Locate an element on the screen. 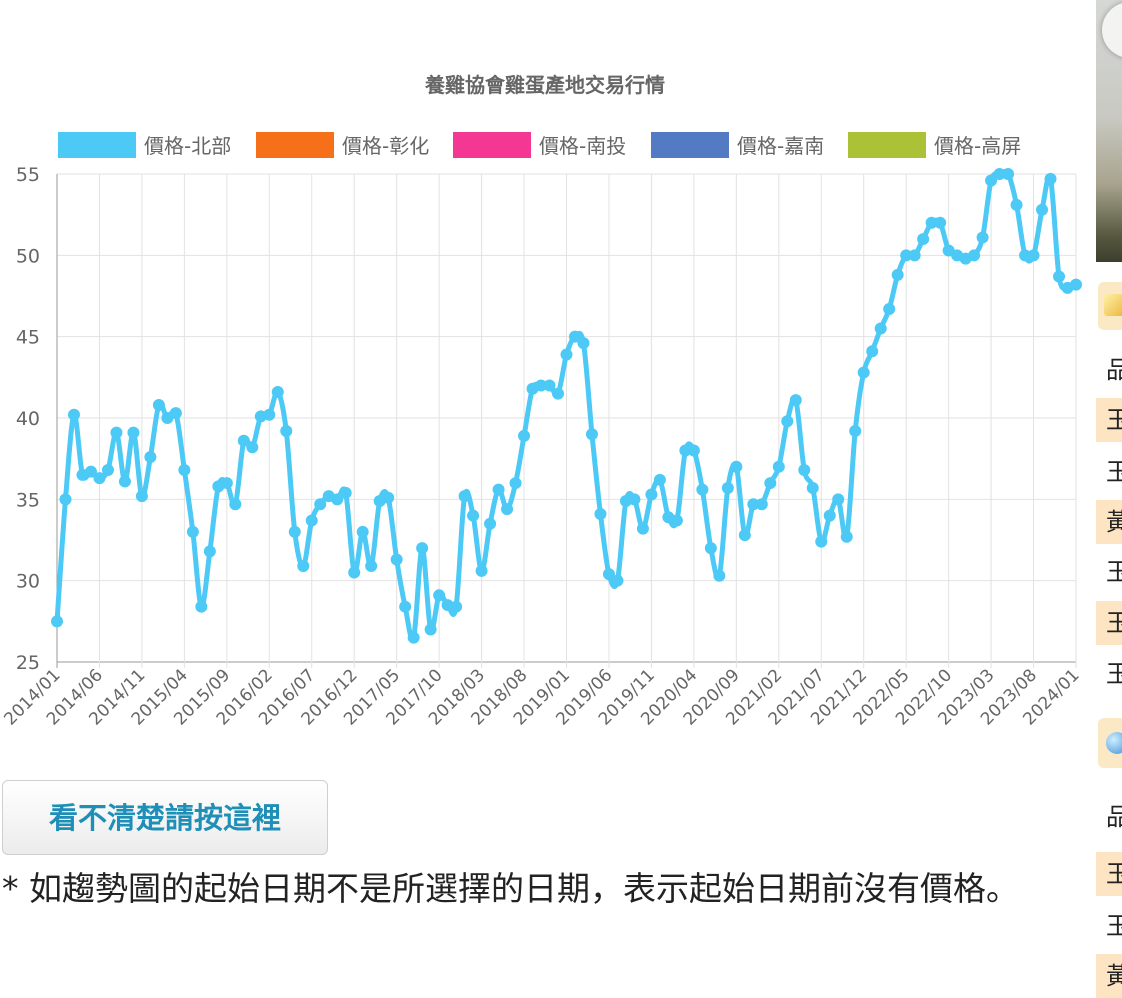 This screenshot has width=1122, height=998. chart-legend: 價格-北部 價格-彰化 價格-南投 價格-嘉南 價格-高屏 is located at coordinates (539, 145).